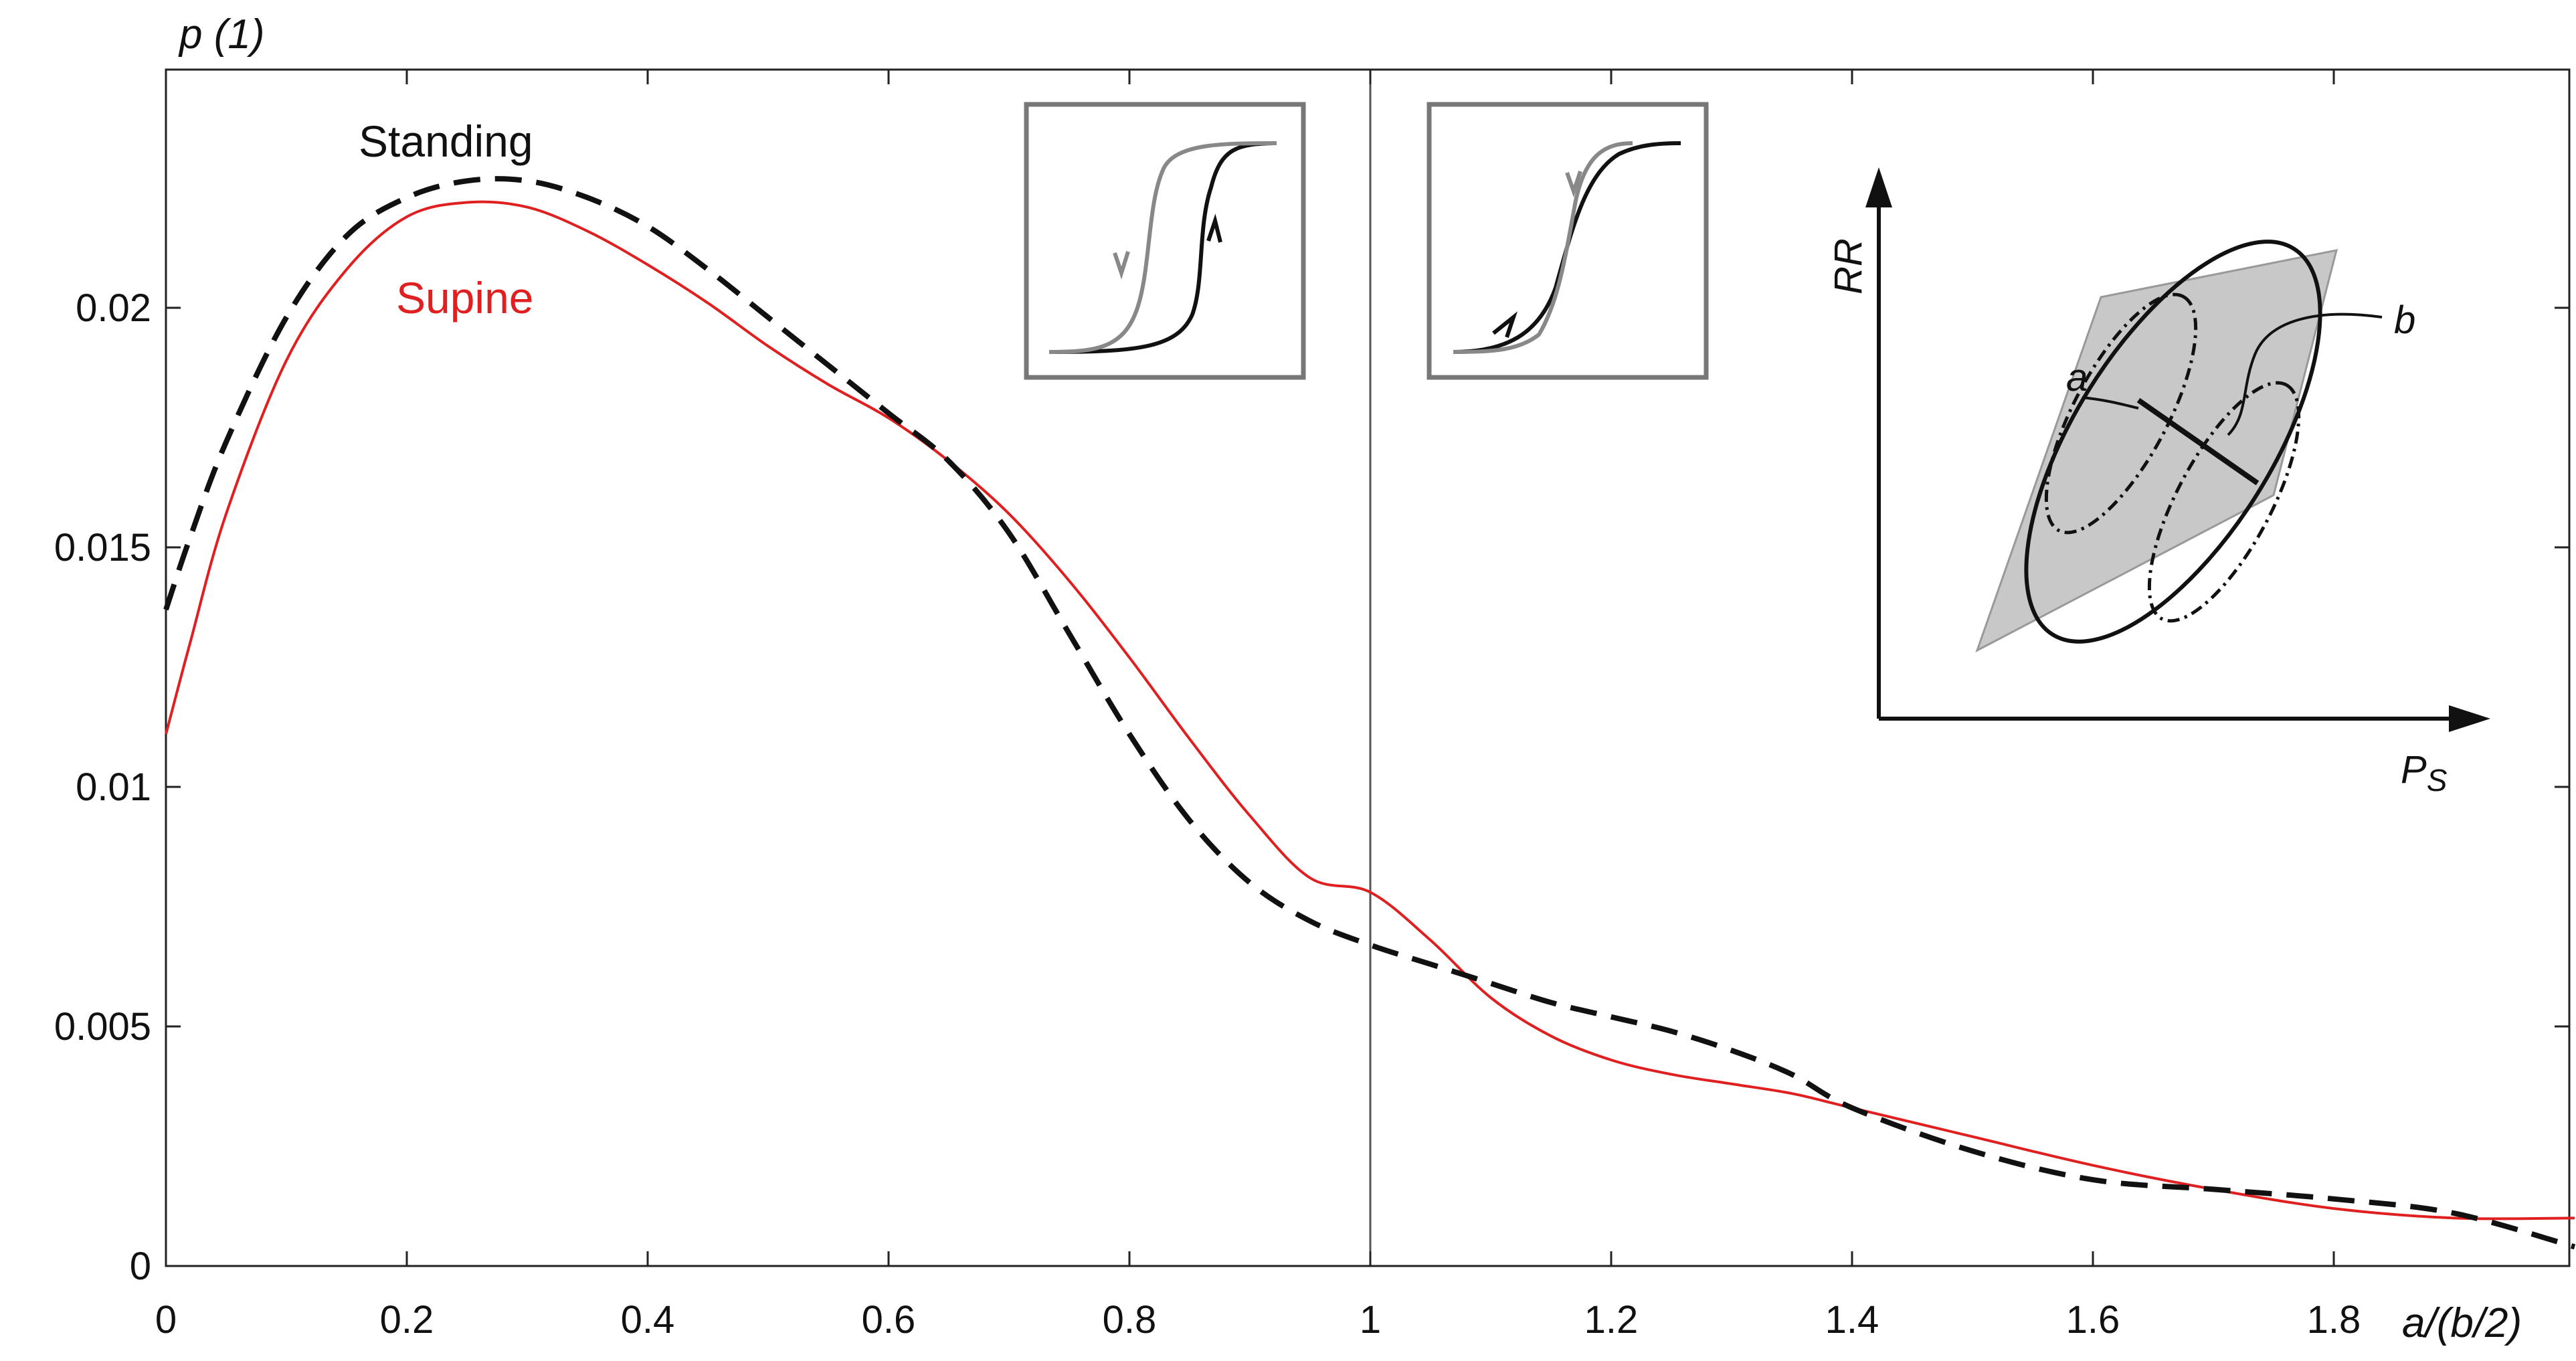 This screenshot has width=2576, height=1361. I want to click on y-tick-label: 0.02, so click(114, 308).